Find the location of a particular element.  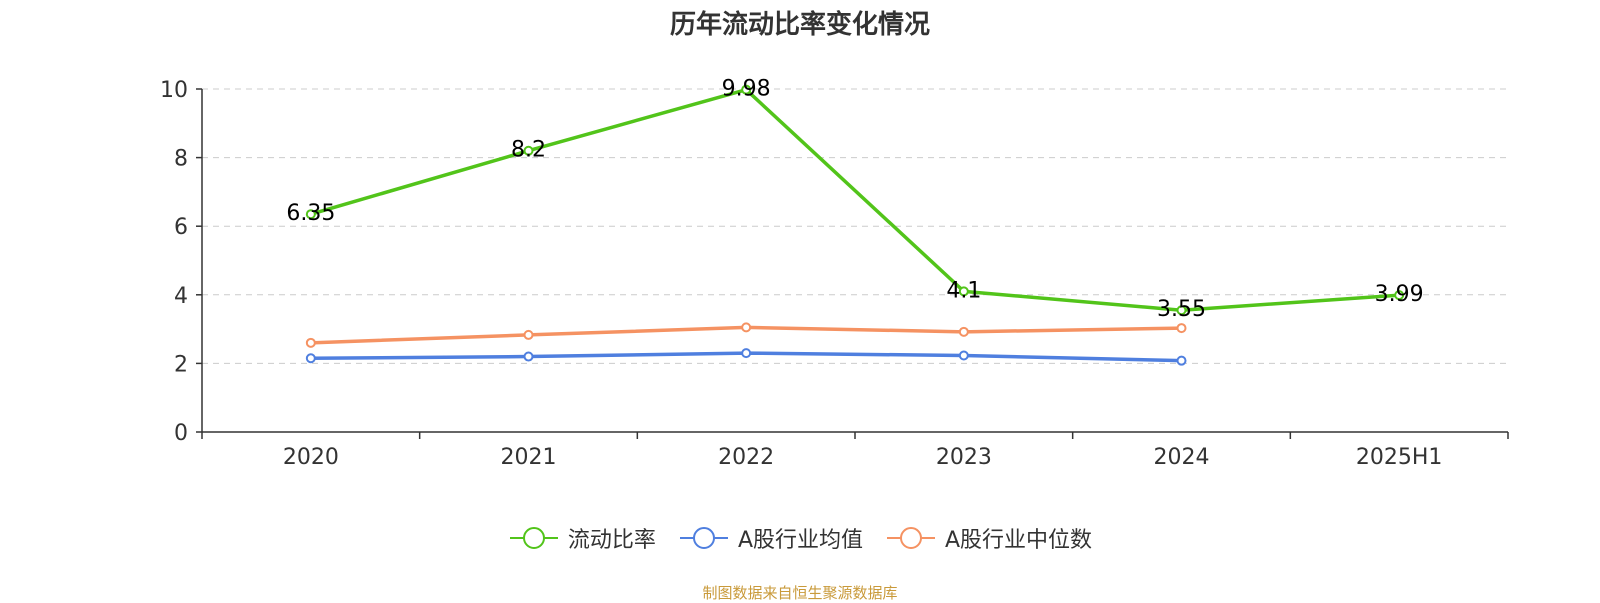

data-label: 4.1 is located at coordinates (963, 290).